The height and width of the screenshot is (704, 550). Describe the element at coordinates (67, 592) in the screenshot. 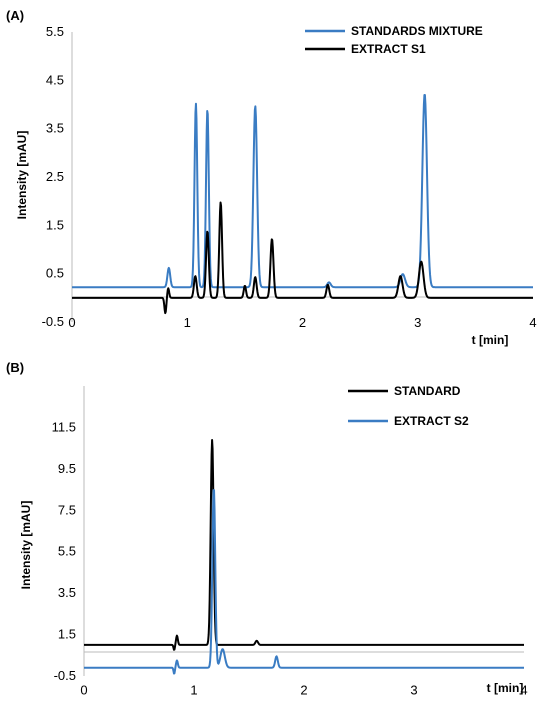

I see `panel-b-y-tick-label-2: 3.5` at that location.